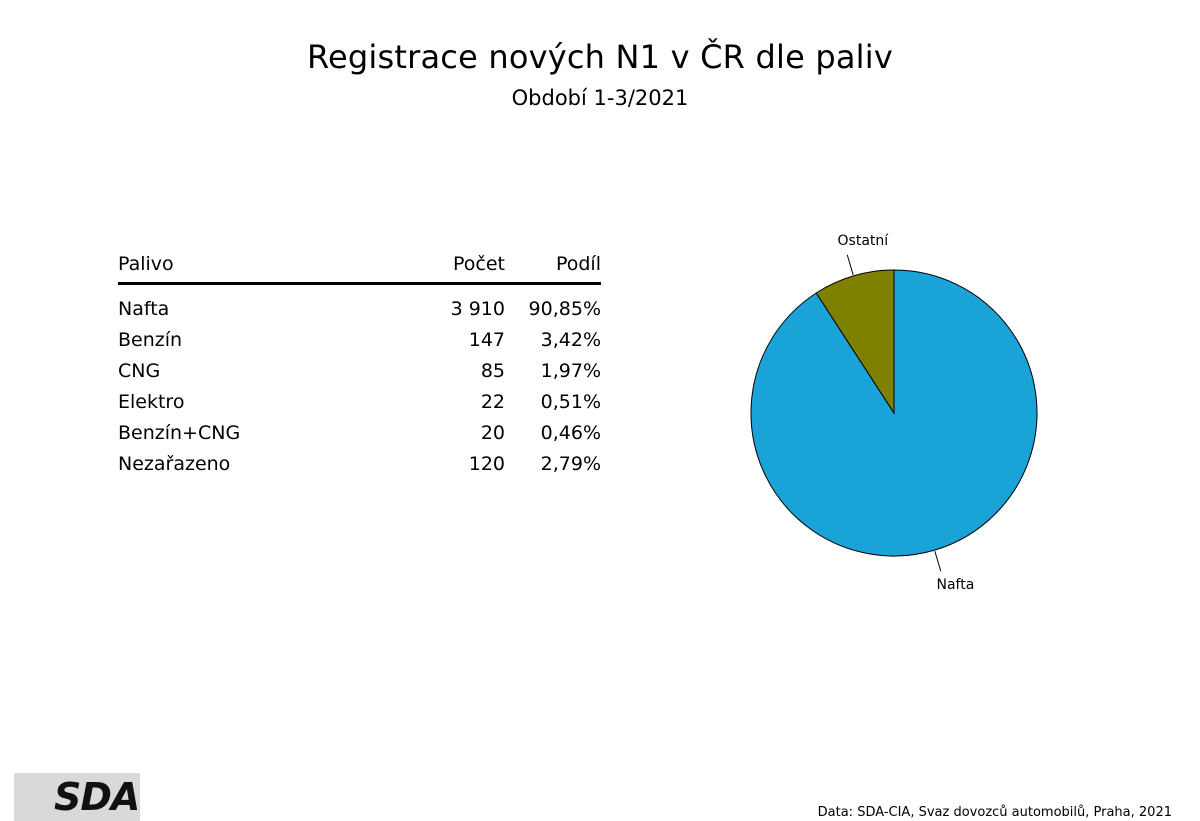  What do you see at coordinates (486, 463) in the screenshot?
I see `fuel-count: 120` at bounding box center [486, 463].